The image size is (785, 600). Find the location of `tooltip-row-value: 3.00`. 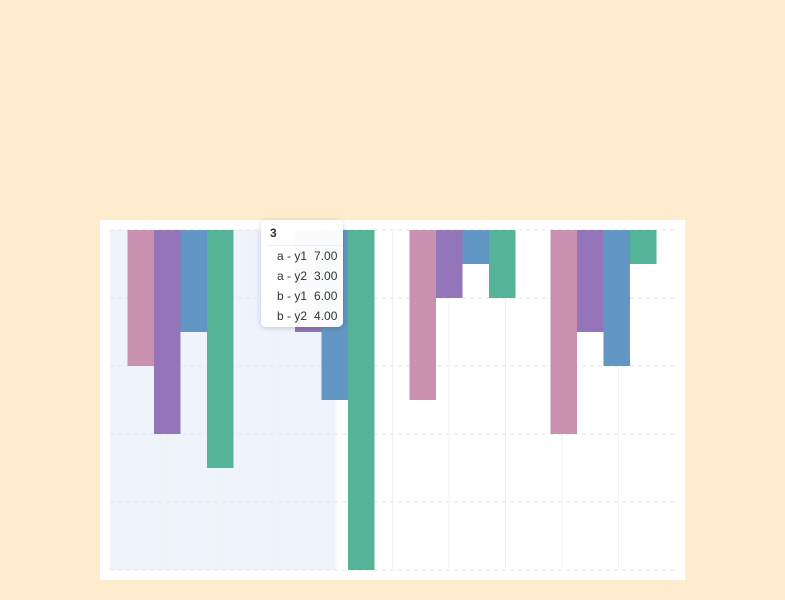

tooltip-row-value: 3.00 is located at coordinates (326, 276).